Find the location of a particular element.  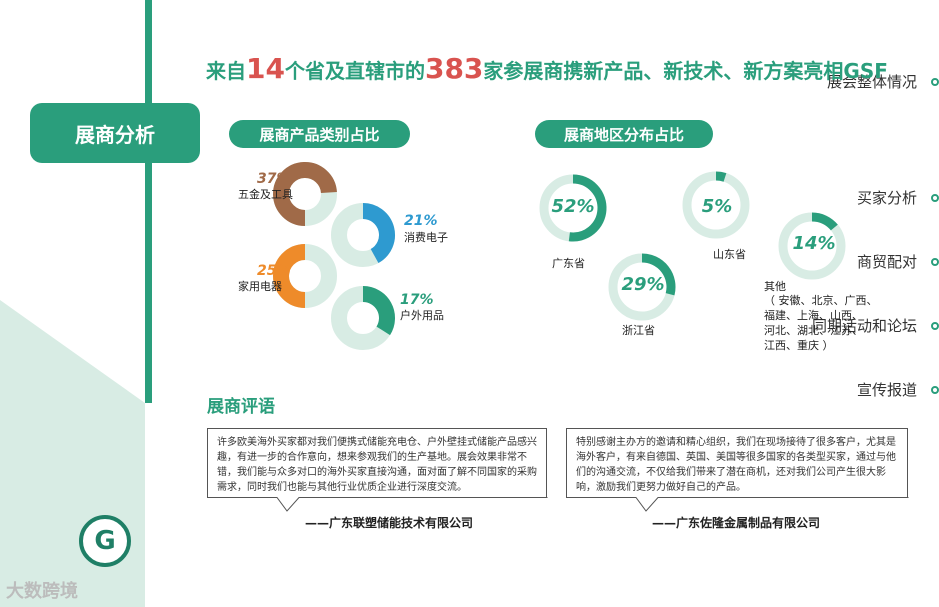

nav-item-trade-matching: 商贸配对 is located at coordinates (863, 261).